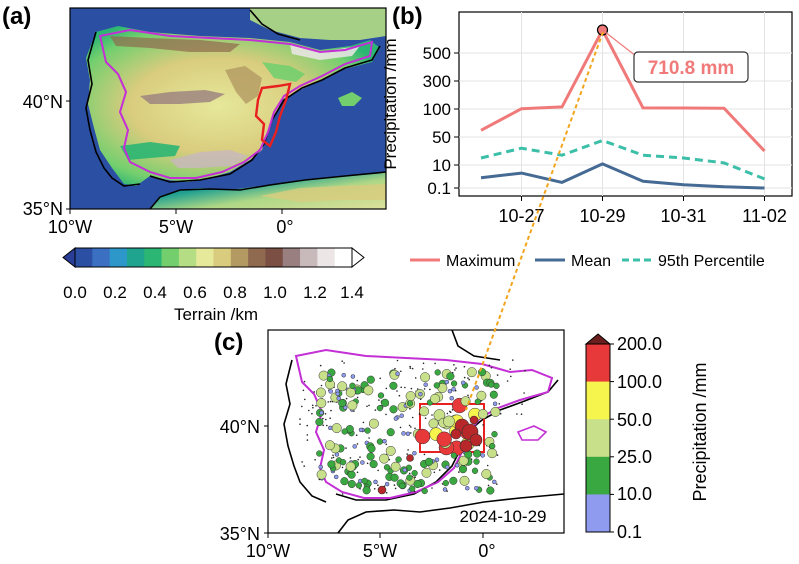 The height and width of the screenshot is (564, 799). I want to click on terrain-cbar-tick: 0.6, so click(195, 292).